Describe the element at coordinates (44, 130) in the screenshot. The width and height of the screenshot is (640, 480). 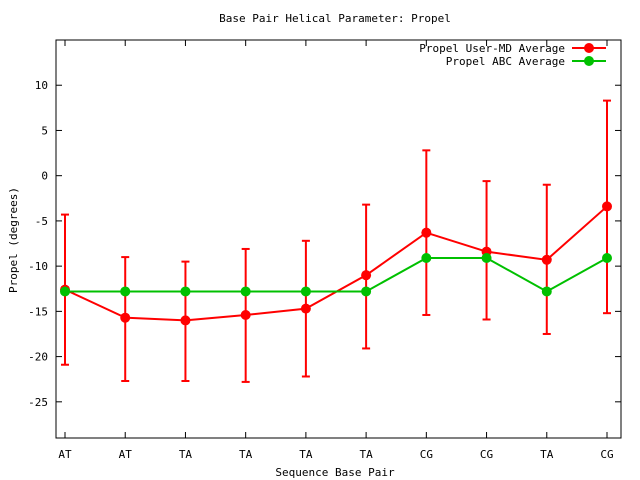
I see `y-tick-label: 5` at that location.